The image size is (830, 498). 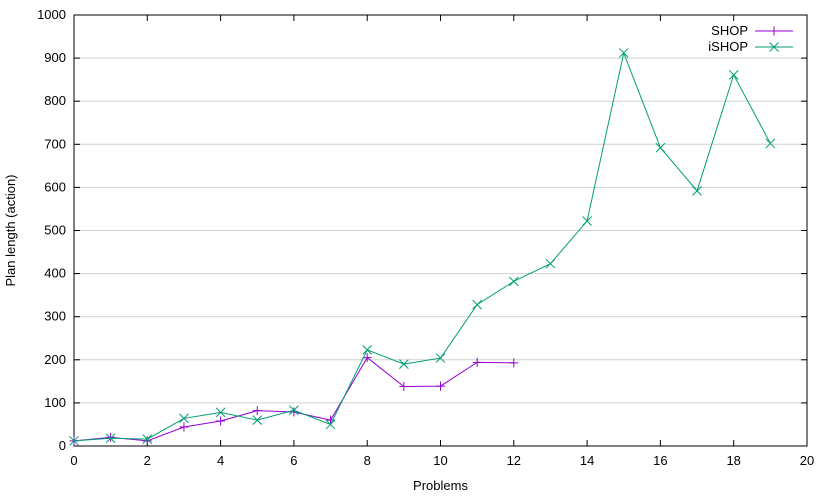 I want to click on x-tick-label: 14, so click(x=587, y=460).